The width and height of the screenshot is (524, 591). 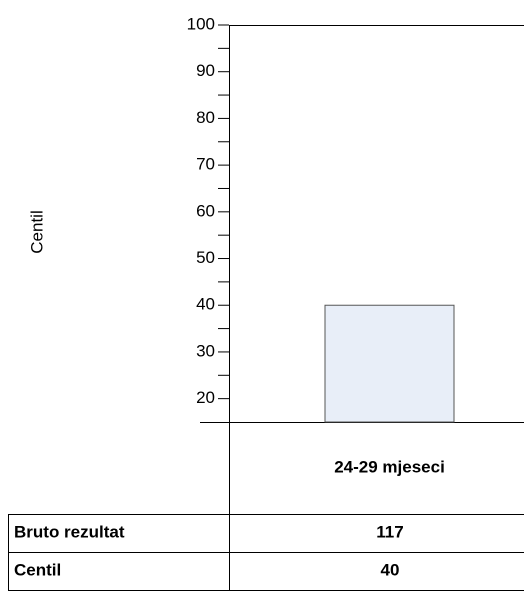 I want to click on table-row-label: Centil, so click(x=37, y=569).